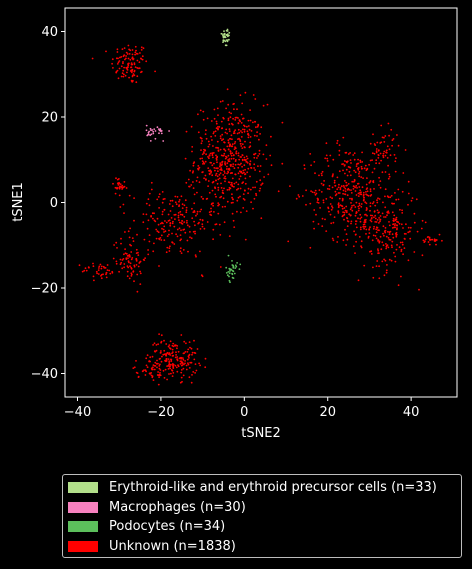  I want to click on x-axis-label: tSNE2, so click(261, 433).